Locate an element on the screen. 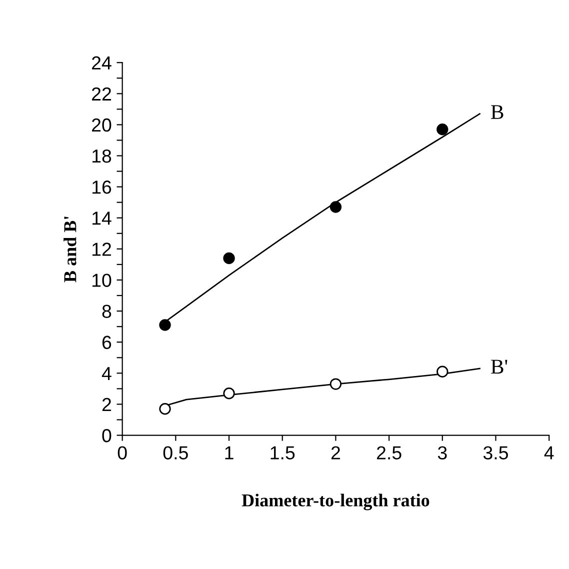  x-tick-label: 1.5 is located at coordinates (282, 453).